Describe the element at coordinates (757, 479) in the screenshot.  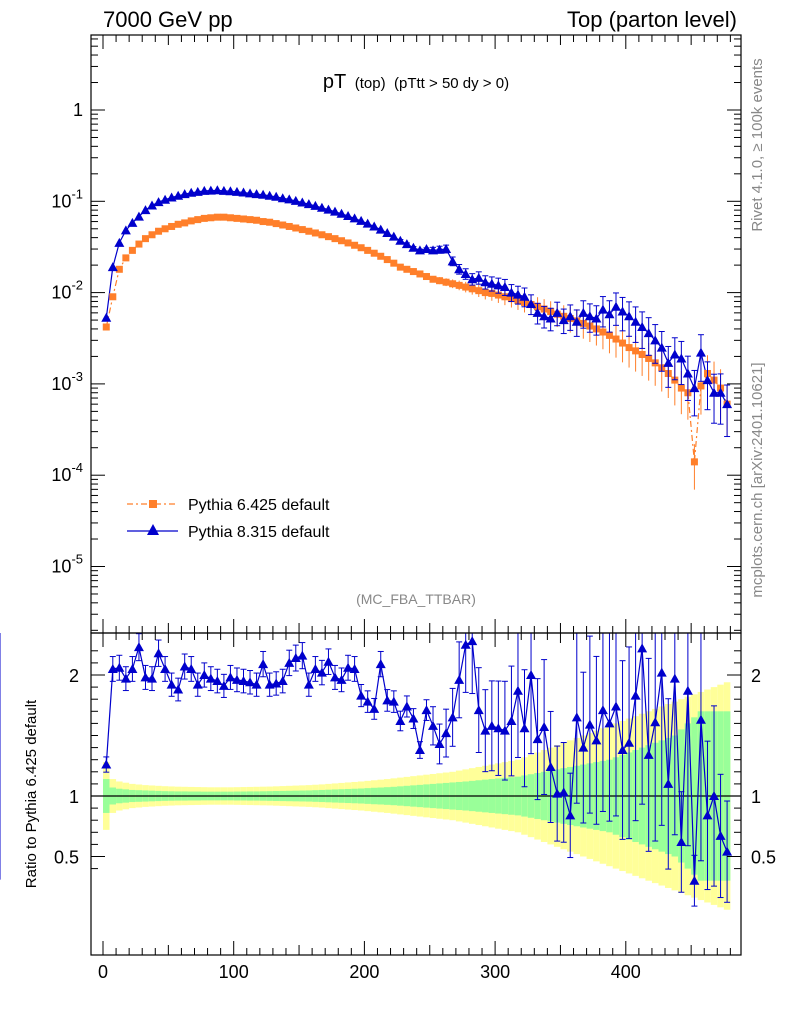
I see `mcplots-label: mcplots.cern.ch [arXiv:2401.10621]` at that location.